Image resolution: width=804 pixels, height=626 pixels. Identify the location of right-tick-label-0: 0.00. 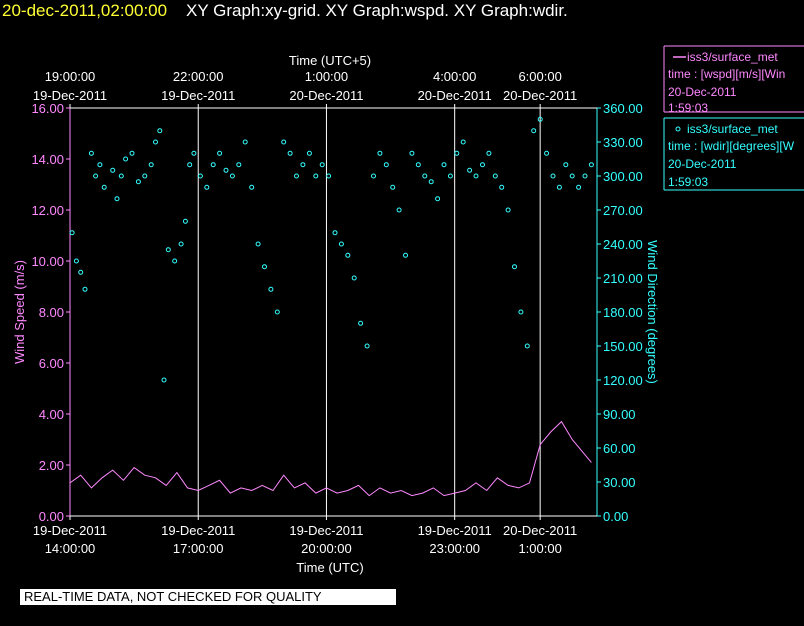
(615, 516).